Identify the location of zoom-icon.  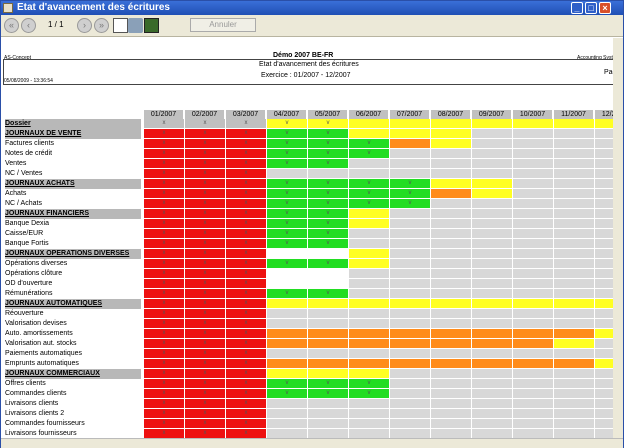
(120, 25).